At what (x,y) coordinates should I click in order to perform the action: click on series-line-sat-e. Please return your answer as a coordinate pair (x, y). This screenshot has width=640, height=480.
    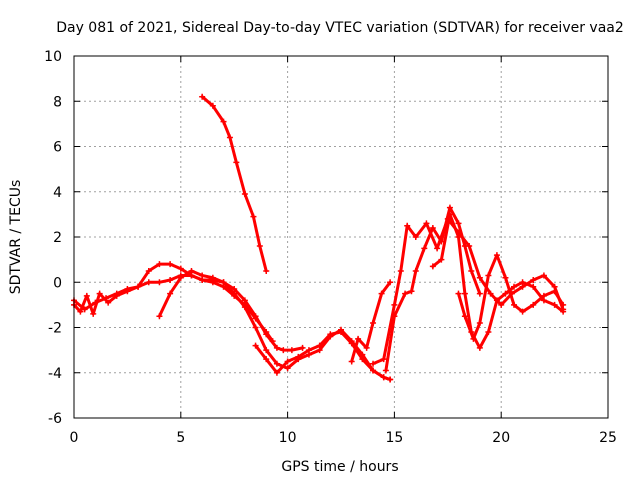
    Looking at the image, I should click on (234, 184).